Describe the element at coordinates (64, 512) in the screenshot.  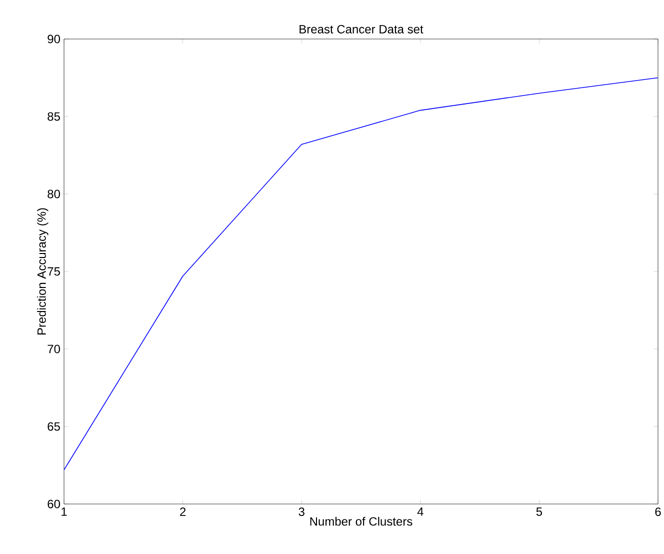
I see `x-tick-label: 1` at that location.